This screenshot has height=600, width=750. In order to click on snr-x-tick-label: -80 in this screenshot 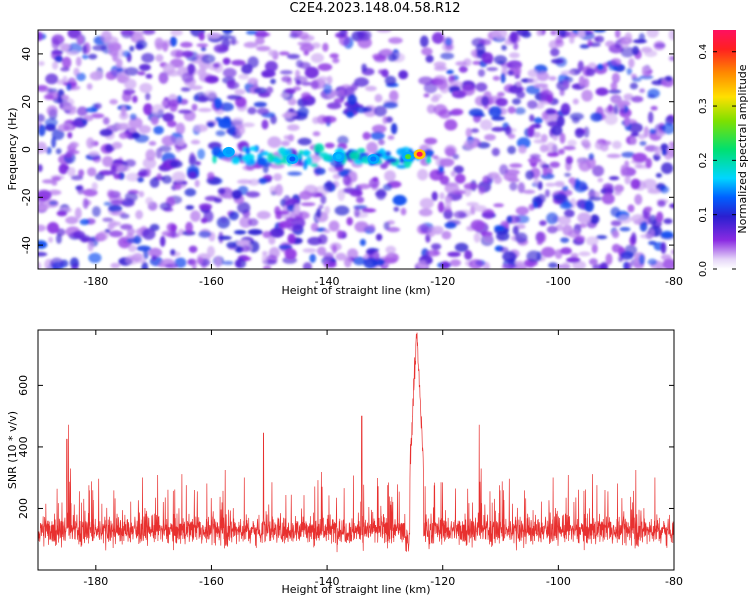, I will do `click(674, 581)`.